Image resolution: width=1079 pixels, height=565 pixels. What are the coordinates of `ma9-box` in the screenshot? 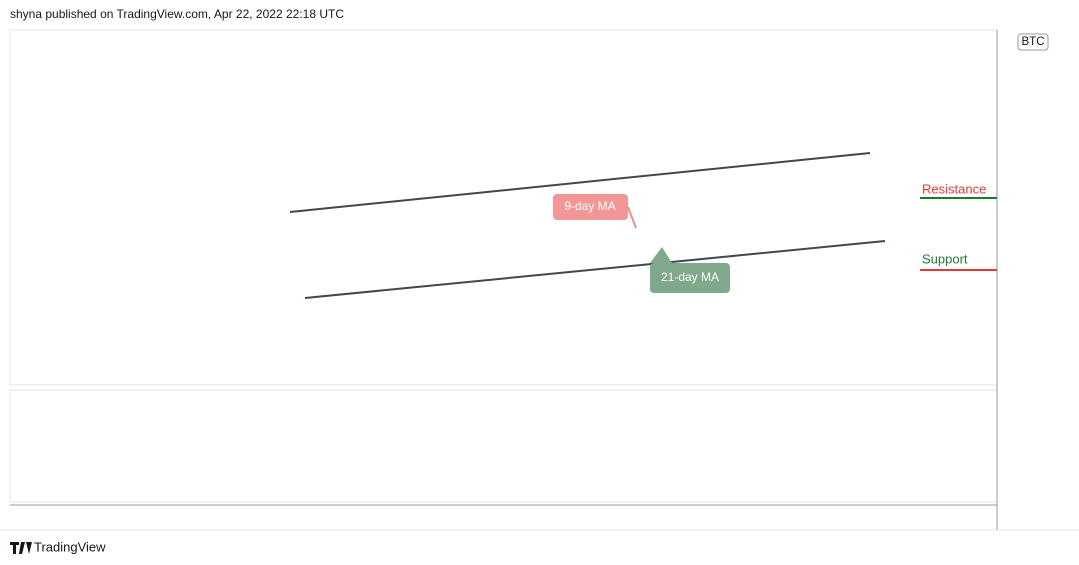 It's located at (590, 207).